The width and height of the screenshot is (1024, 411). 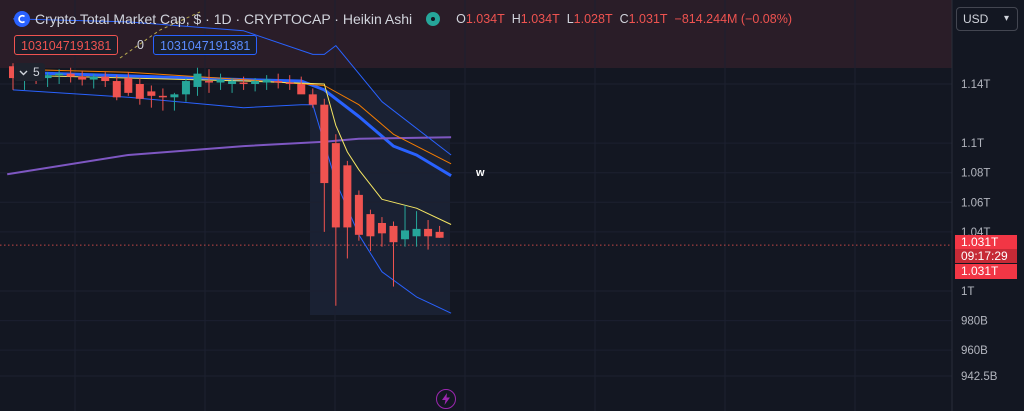 I want to click on y-tick-label: 1T, so click(x=967, y=292).